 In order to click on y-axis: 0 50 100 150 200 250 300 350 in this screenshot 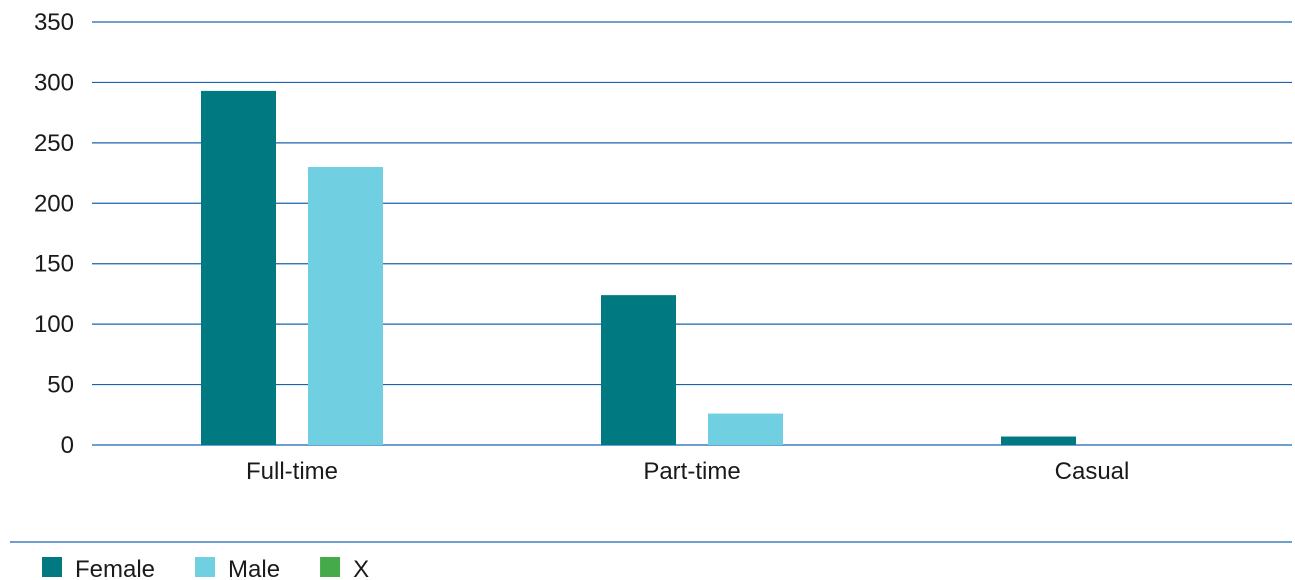, I will do `click(54, 234)`.